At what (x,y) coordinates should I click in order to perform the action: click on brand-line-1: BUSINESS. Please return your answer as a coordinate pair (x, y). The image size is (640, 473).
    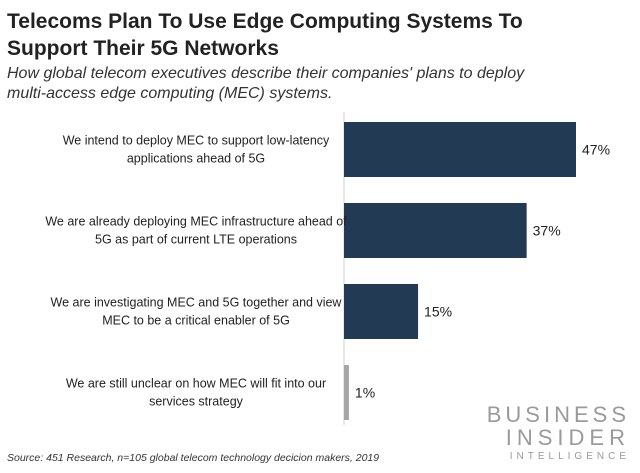
    Looking at the image, I should click on (558, 414).